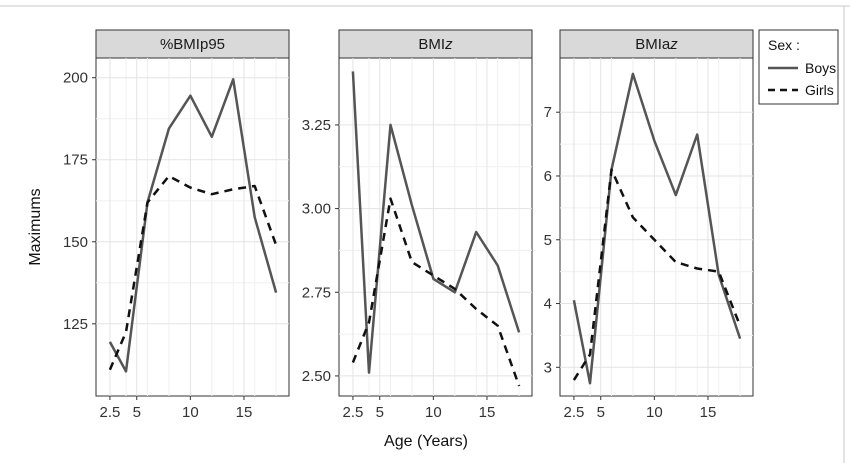  I want to click on y-tick-label: 5, so click(548, 240).